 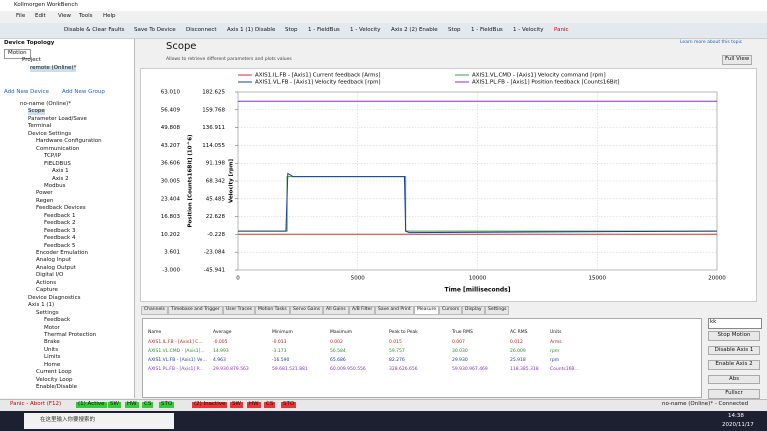 I want to click on table-cell: 60.009.950.556, so click(x=348, y=369).